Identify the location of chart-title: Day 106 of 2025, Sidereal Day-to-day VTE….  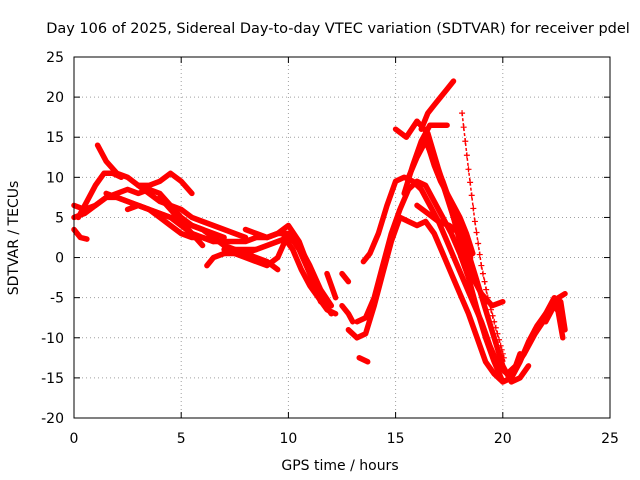
(338, 29).